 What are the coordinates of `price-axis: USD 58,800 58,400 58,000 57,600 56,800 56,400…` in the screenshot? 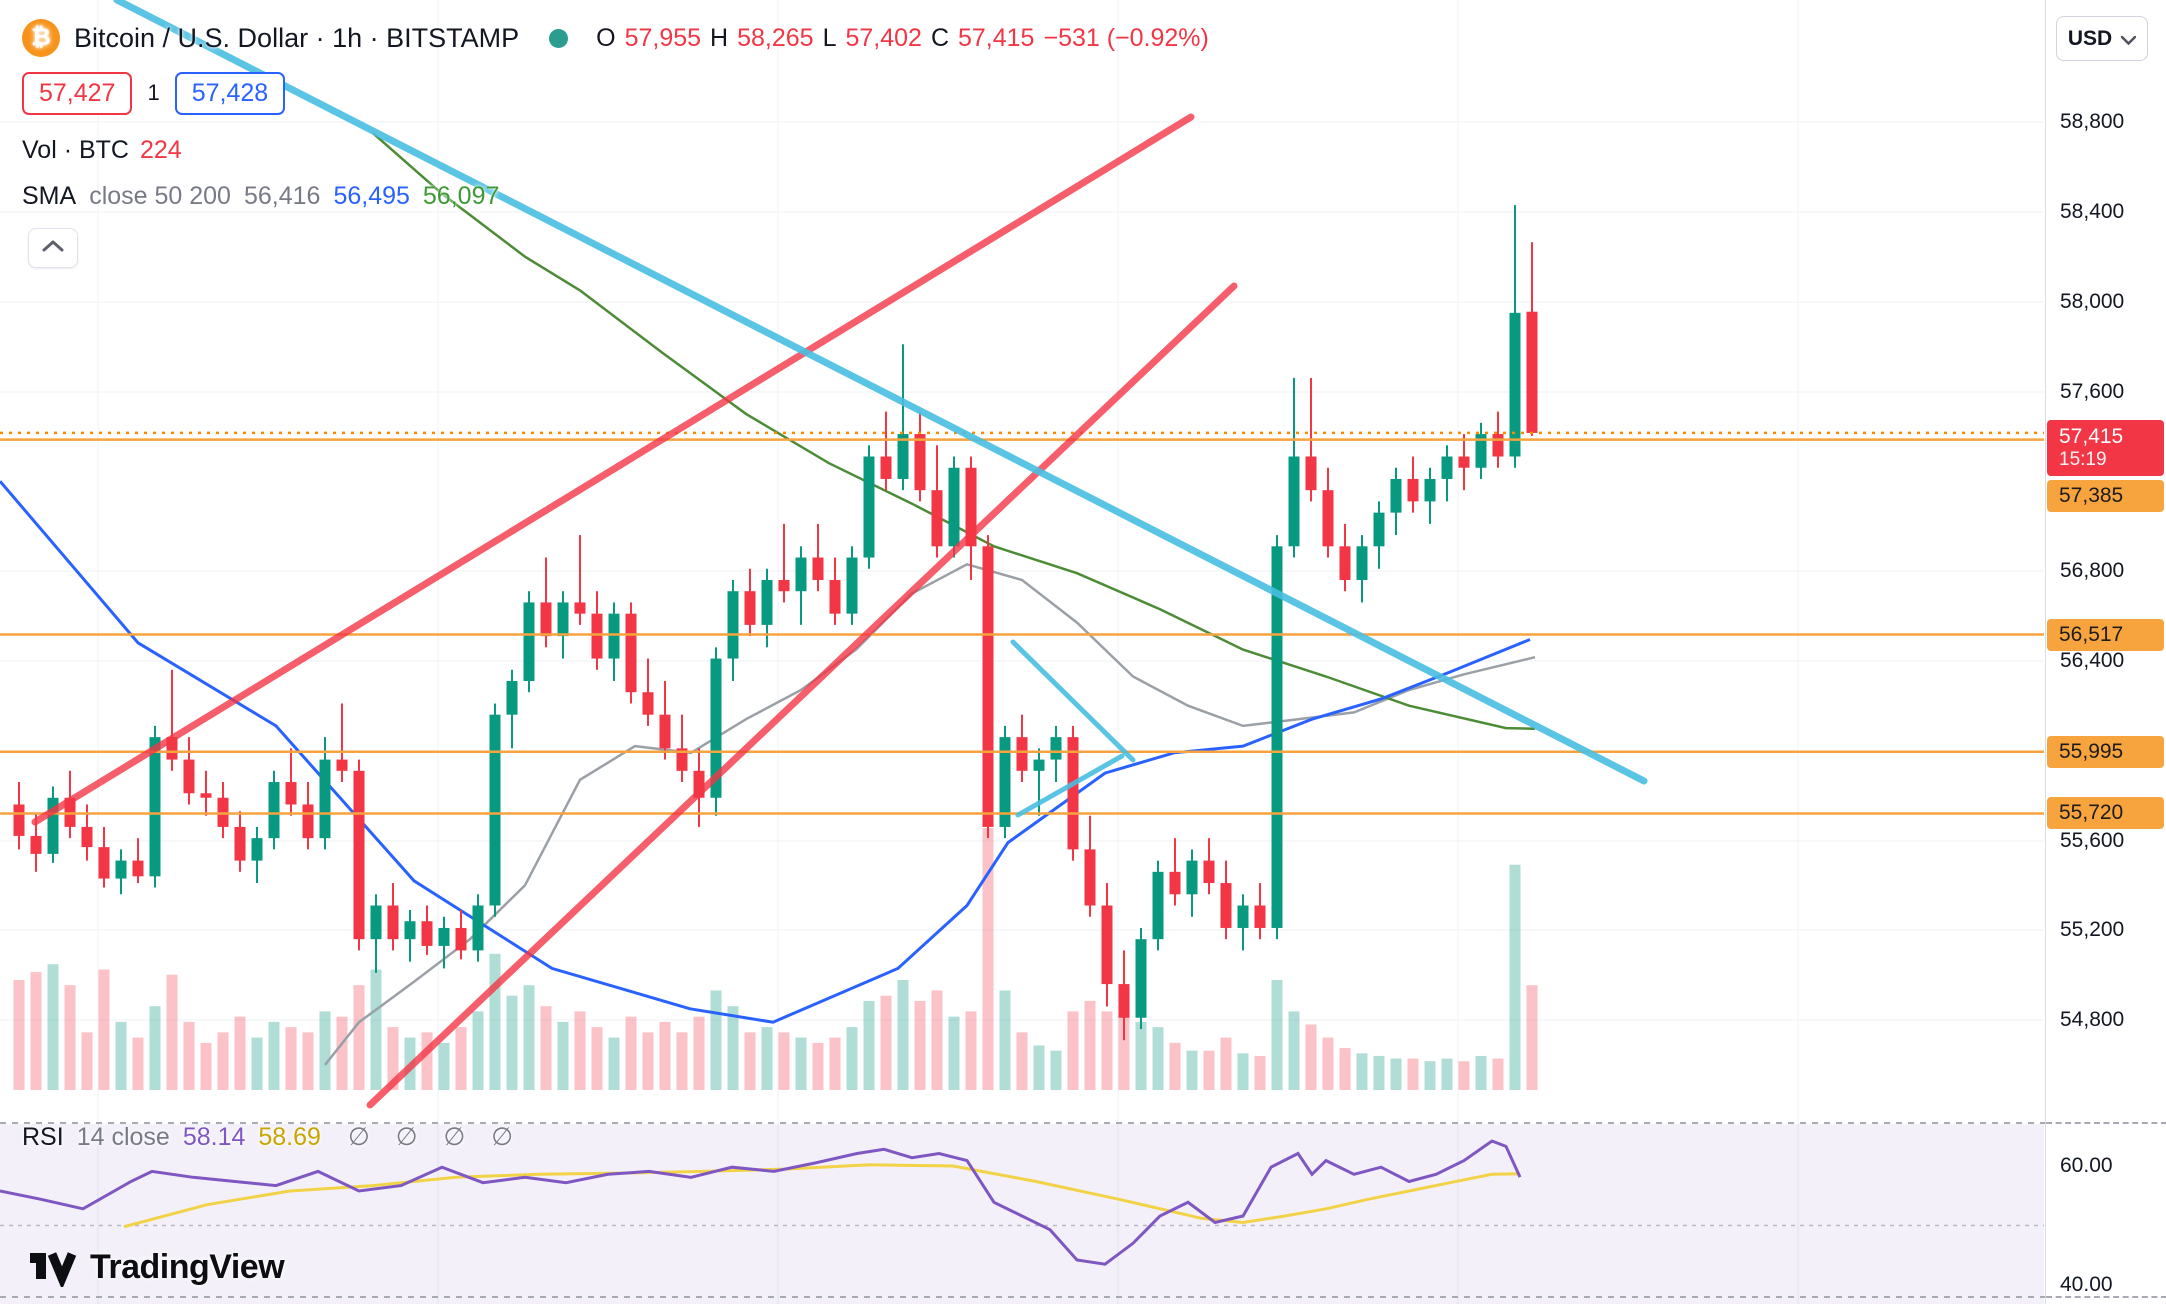 It's located at (2105, 652).